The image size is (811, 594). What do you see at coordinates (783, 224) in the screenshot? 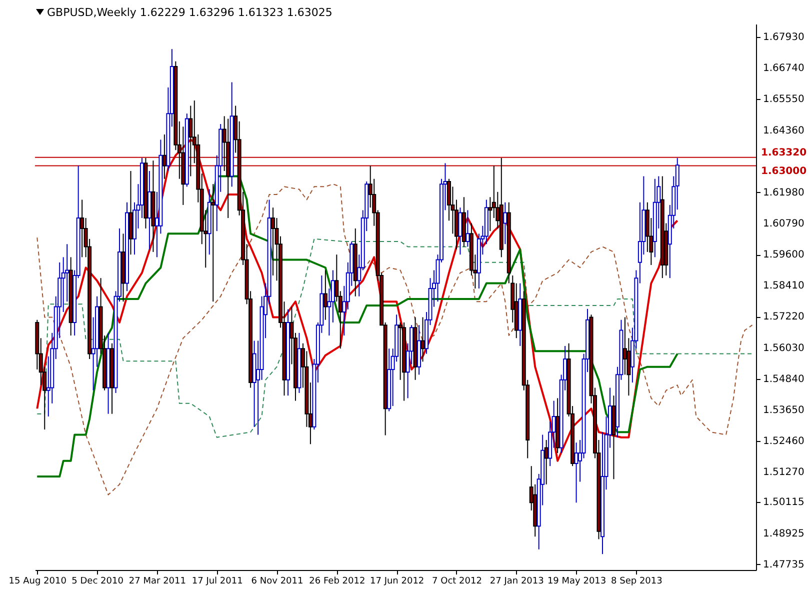
I see `y-tick-label: 1.60790` at bounding box center [783, 224].